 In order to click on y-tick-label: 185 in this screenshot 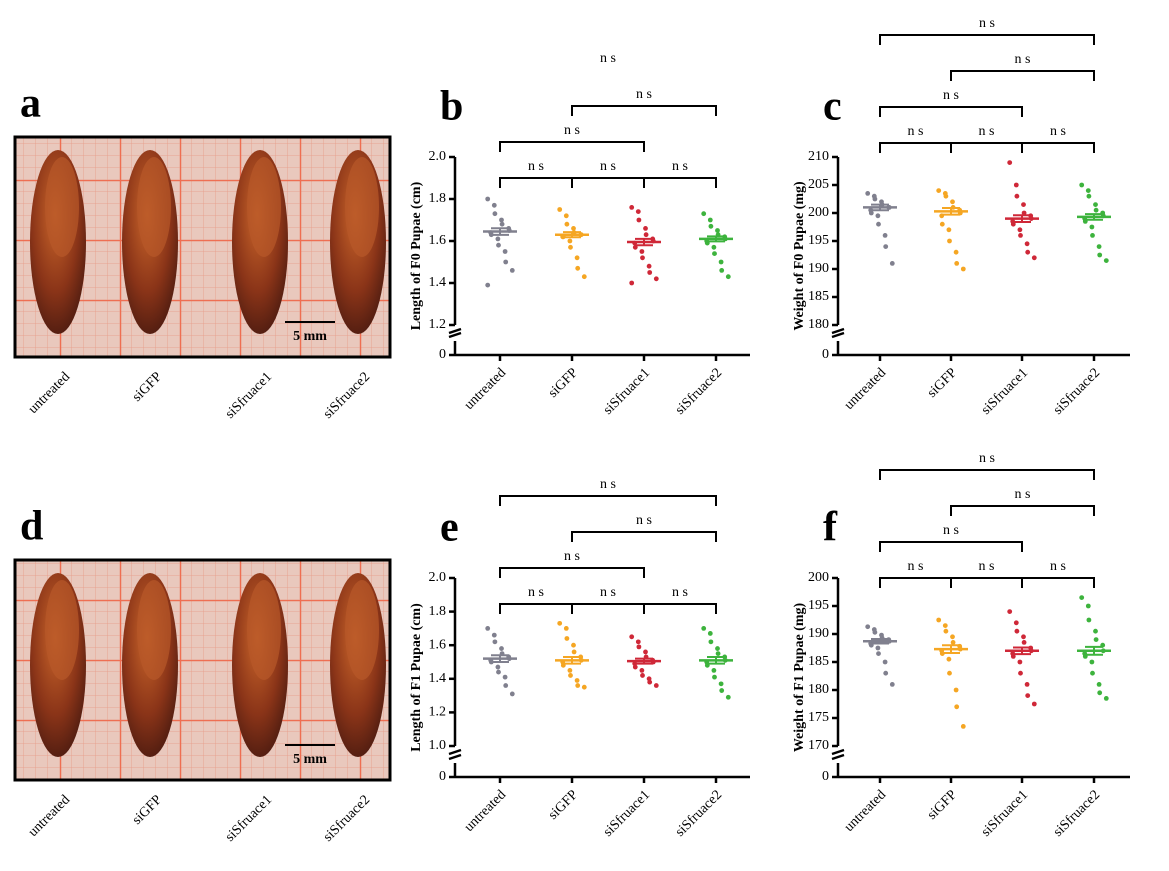, I will do `click(818, 661)`.